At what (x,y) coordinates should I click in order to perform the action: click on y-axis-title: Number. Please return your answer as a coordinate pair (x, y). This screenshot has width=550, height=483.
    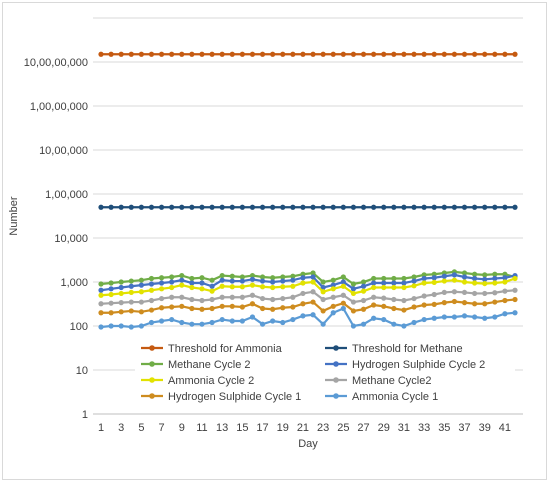
    Looking at the image, I should click on (14, 215).